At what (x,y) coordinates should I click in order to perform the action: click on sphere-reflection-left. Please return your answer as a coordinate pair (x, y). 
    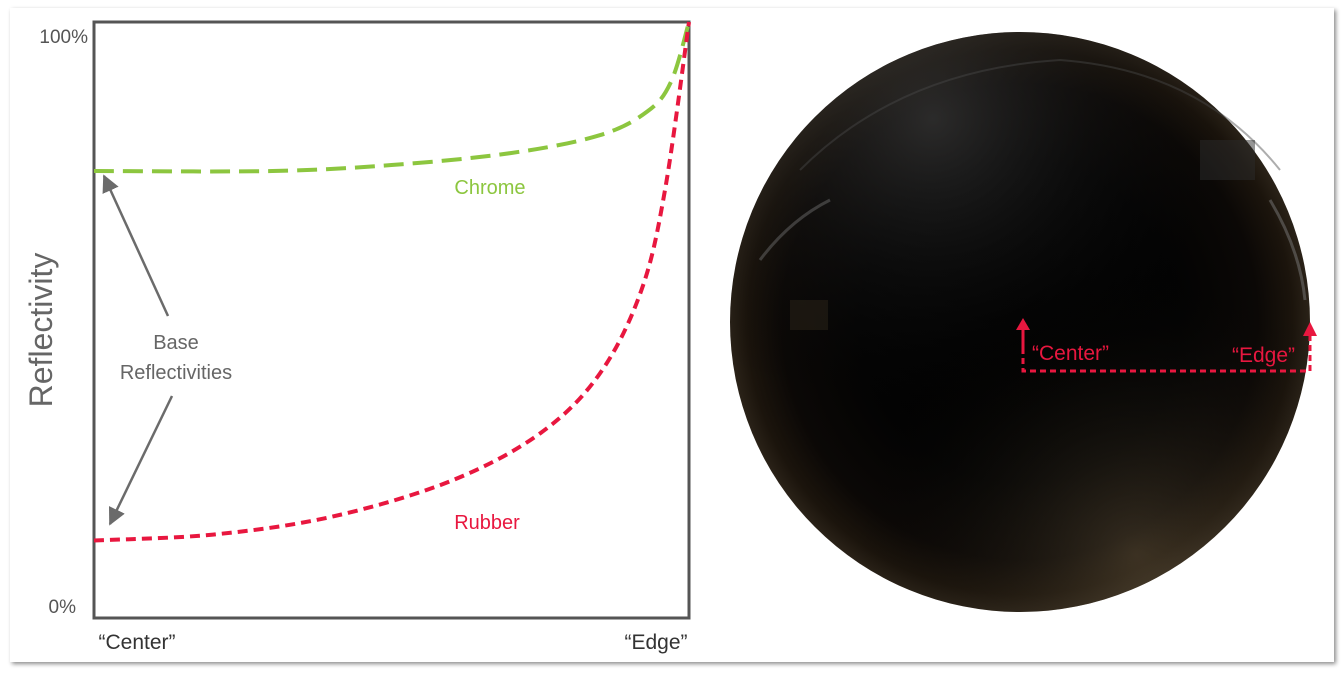
    Looking at the image, I should click on (794, 229).